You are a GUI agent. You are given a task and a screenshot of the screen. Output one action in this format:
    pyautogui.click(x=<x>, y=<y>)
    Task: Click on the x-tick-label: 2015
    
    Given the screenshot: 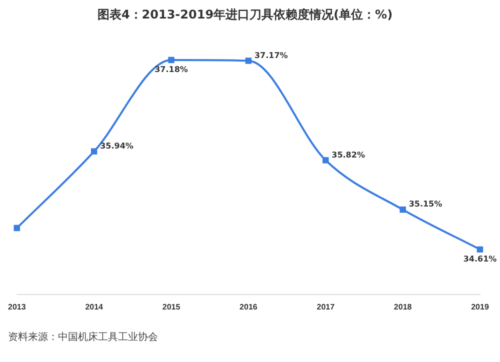 What is the action you would take?
    pyautogui.click(x=171, y=307)
    